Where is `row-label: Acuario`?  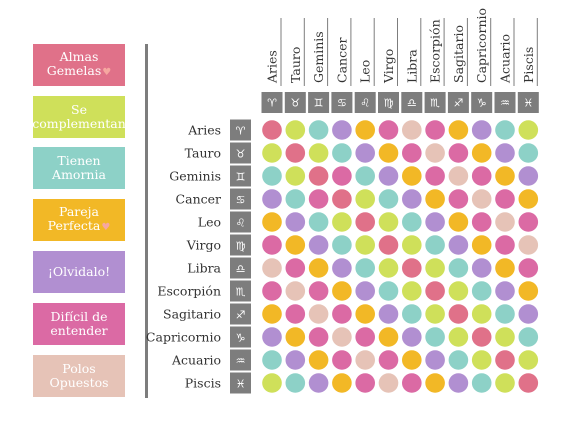 row-label: Acuario is located at coordinates (196, 360).